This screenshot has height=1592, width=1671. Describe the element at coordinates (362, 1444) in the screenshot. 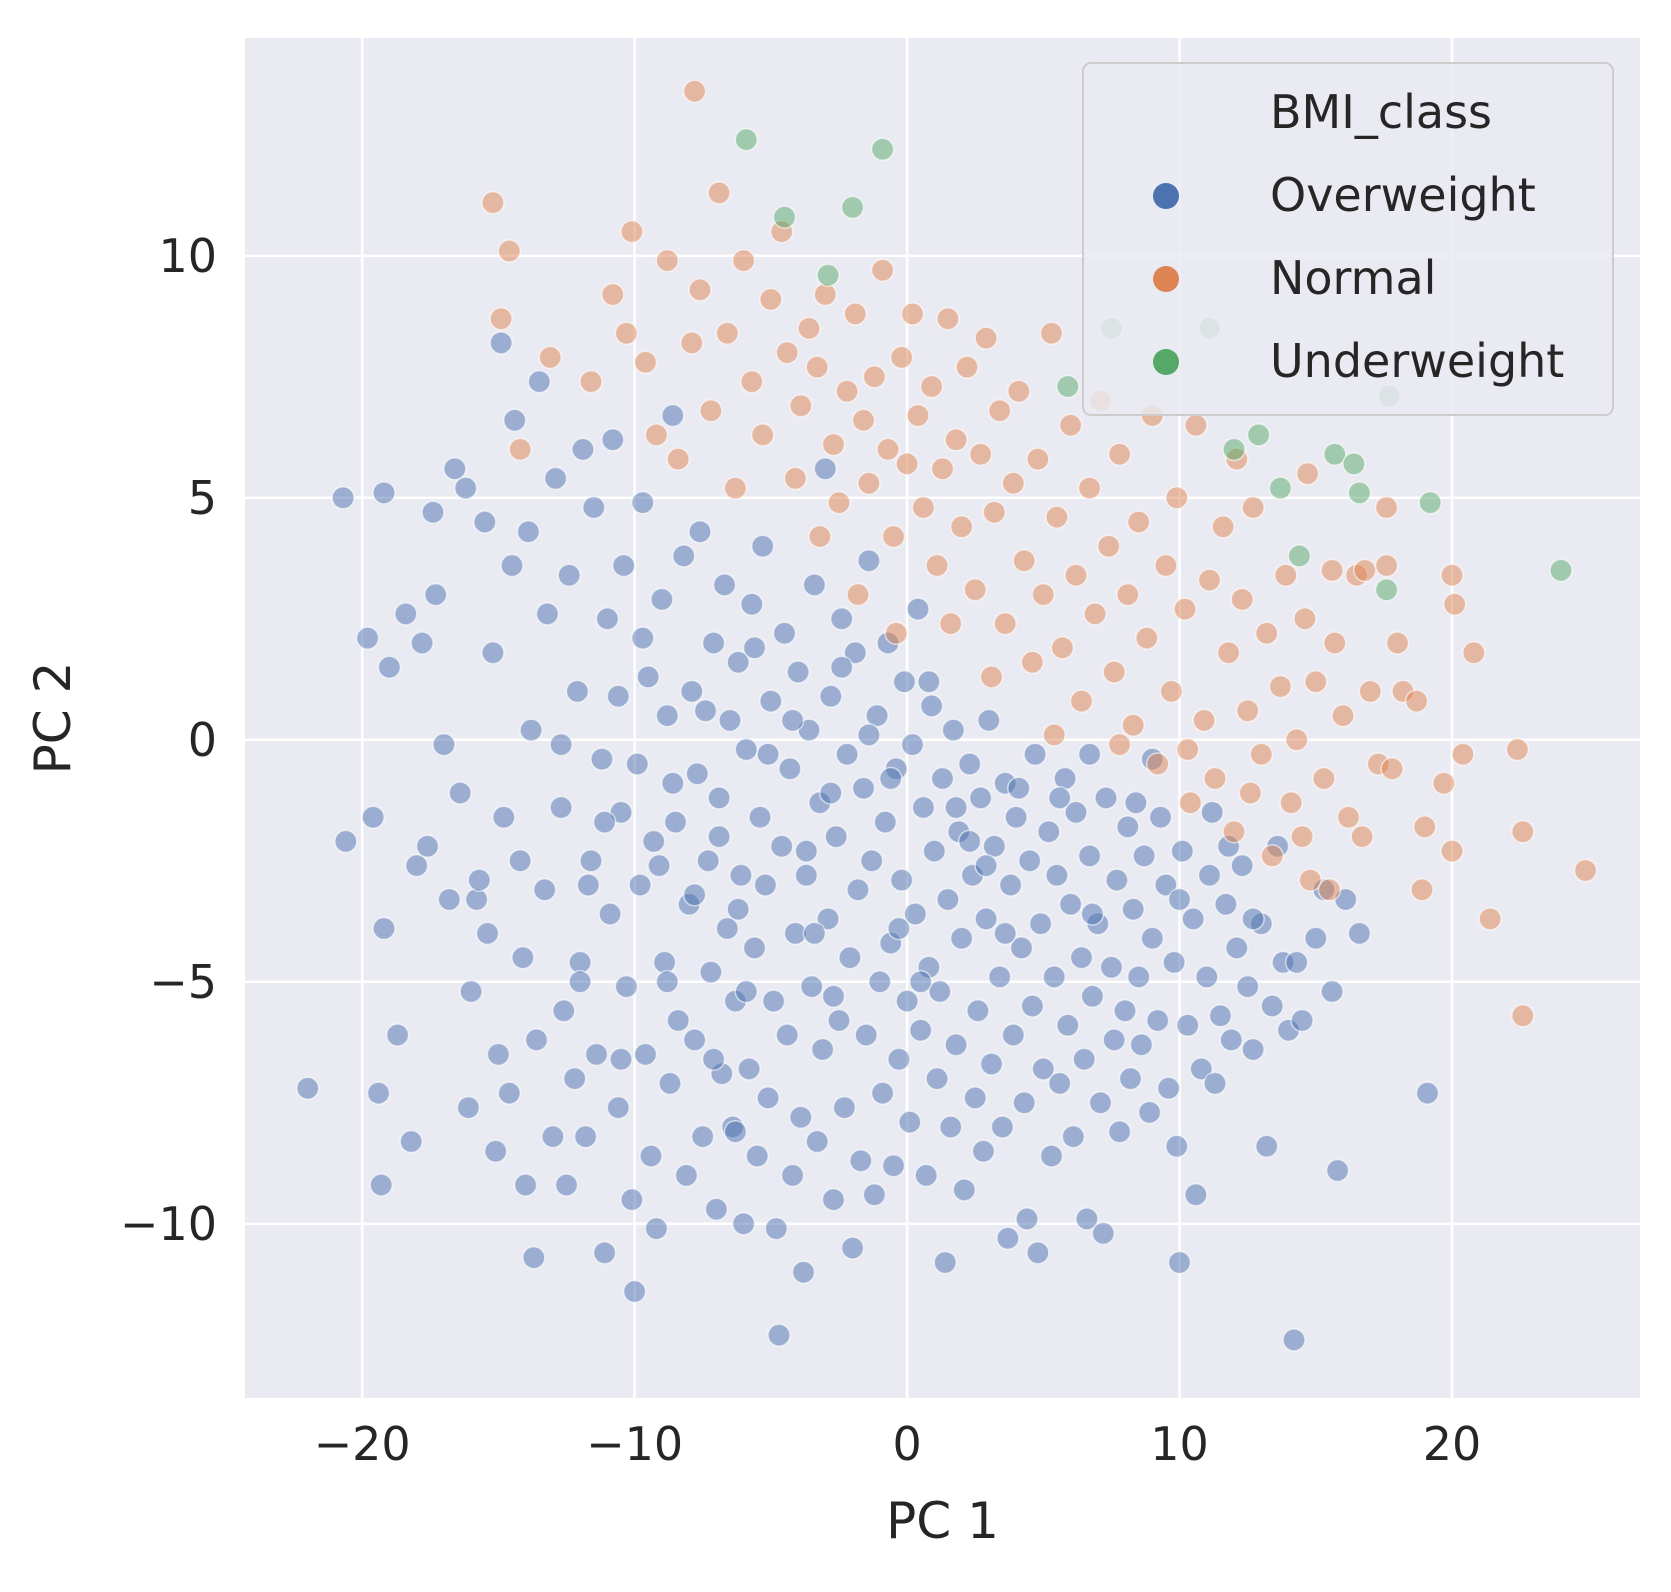

I see `x-tick-label: −20` at that location.